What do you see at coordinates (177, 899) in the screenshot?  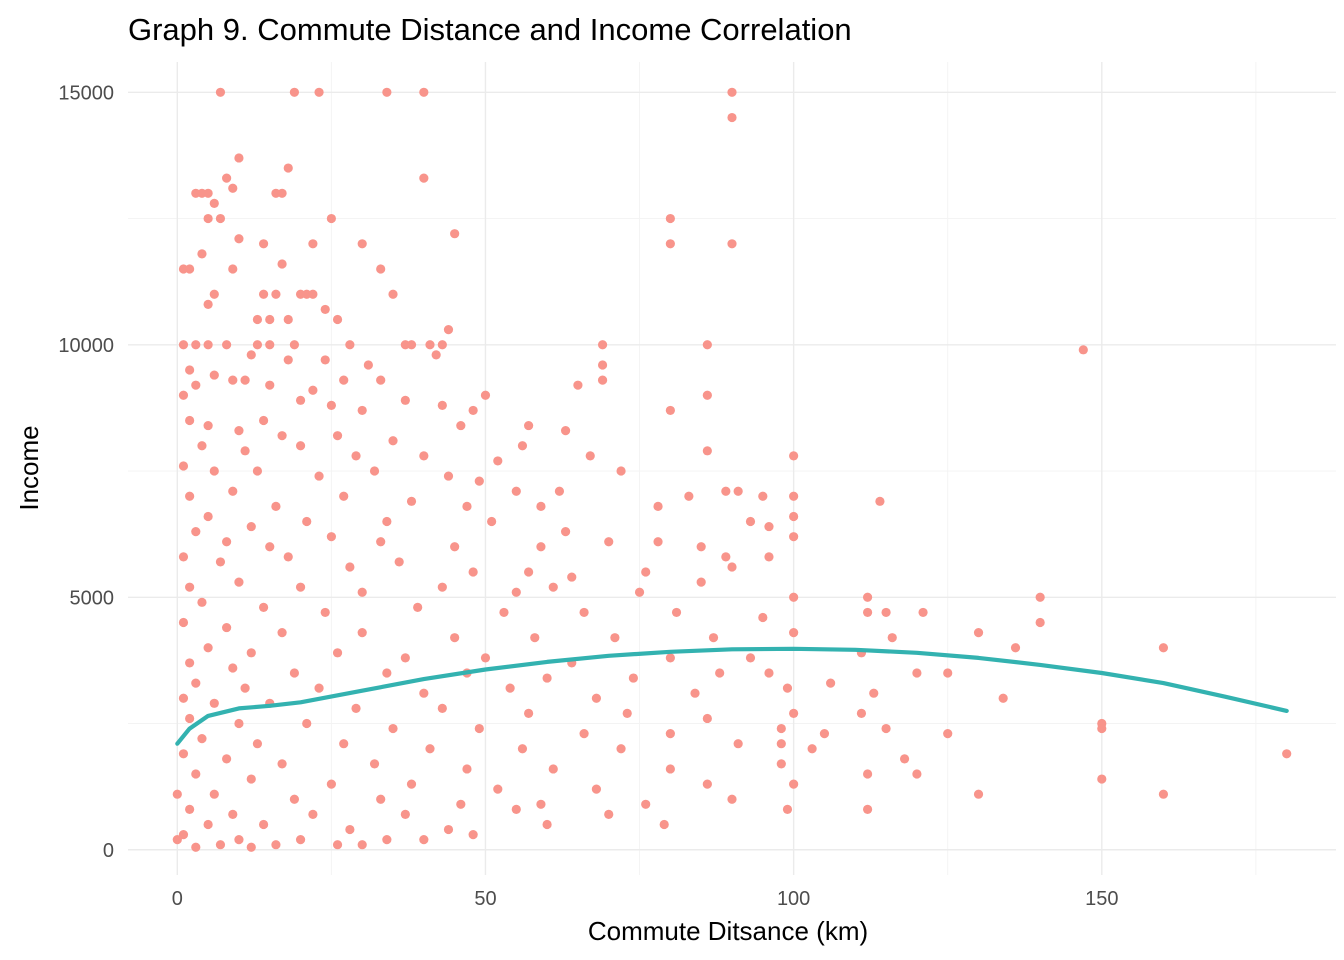 I see `x-tick-label: 0` at bounding box center [177, 899].